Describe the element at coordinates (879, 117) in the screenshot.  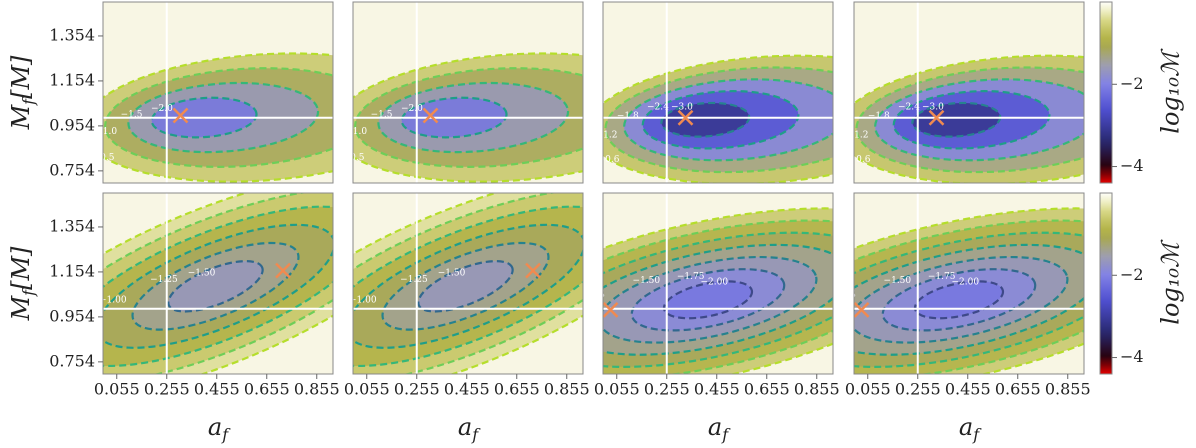
I see `contour-label: −1.8` at that location.